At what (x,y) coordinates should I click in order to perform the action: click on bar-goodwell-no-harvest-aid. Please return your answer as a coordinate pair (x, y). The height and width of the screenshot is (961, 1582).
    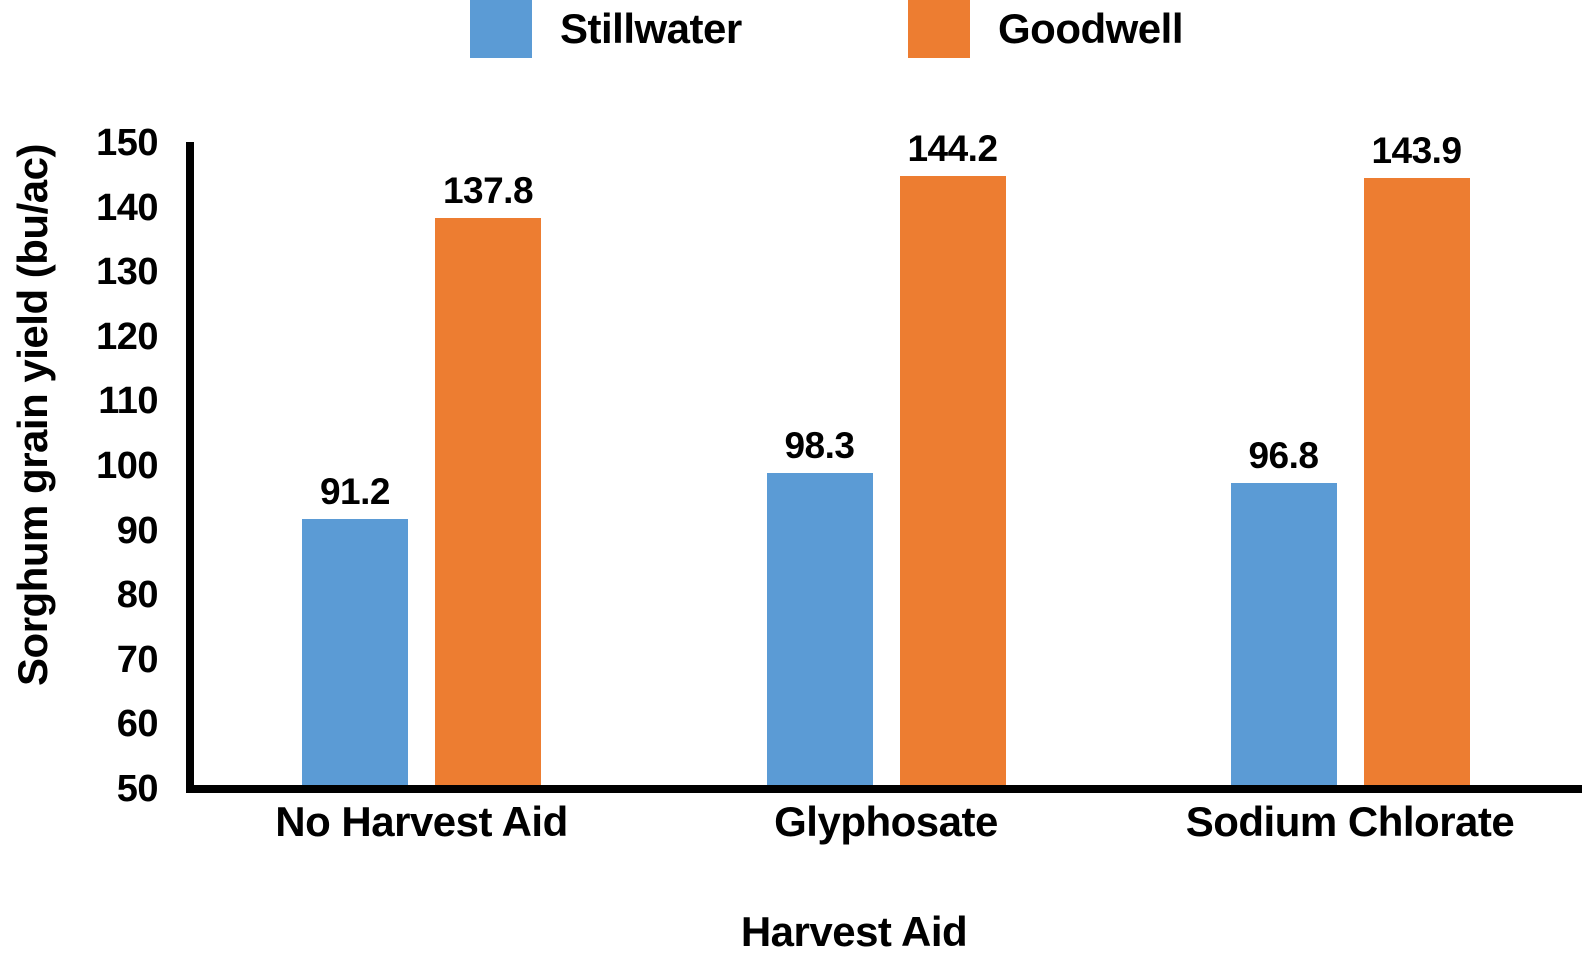
    Looking at the image, I should click on (488, 501).